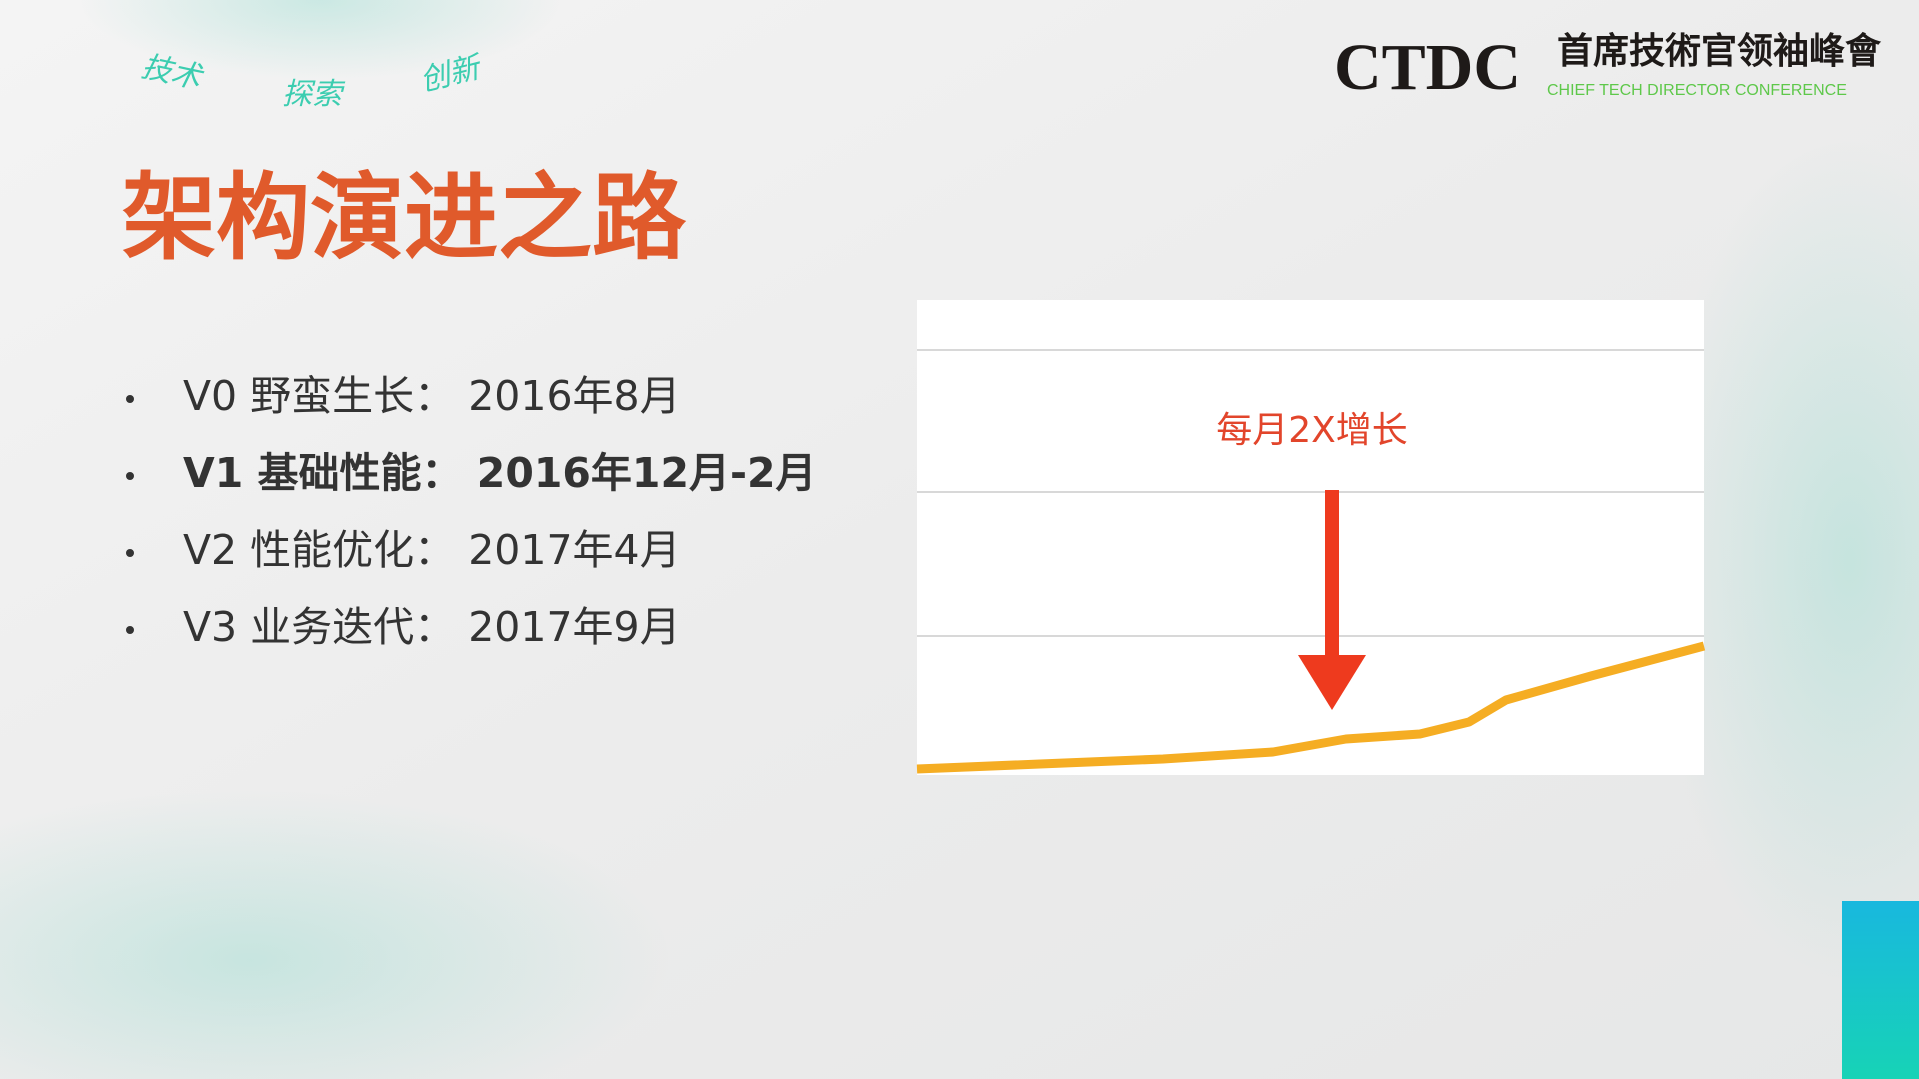 The width and height of the screenshot is (1919, 1079). What do you see at coordinates (432, 627) in the screenshot?
I see `bullet-text: V3 业务迭代： 2017年9月` at bounding box center [432, 627].